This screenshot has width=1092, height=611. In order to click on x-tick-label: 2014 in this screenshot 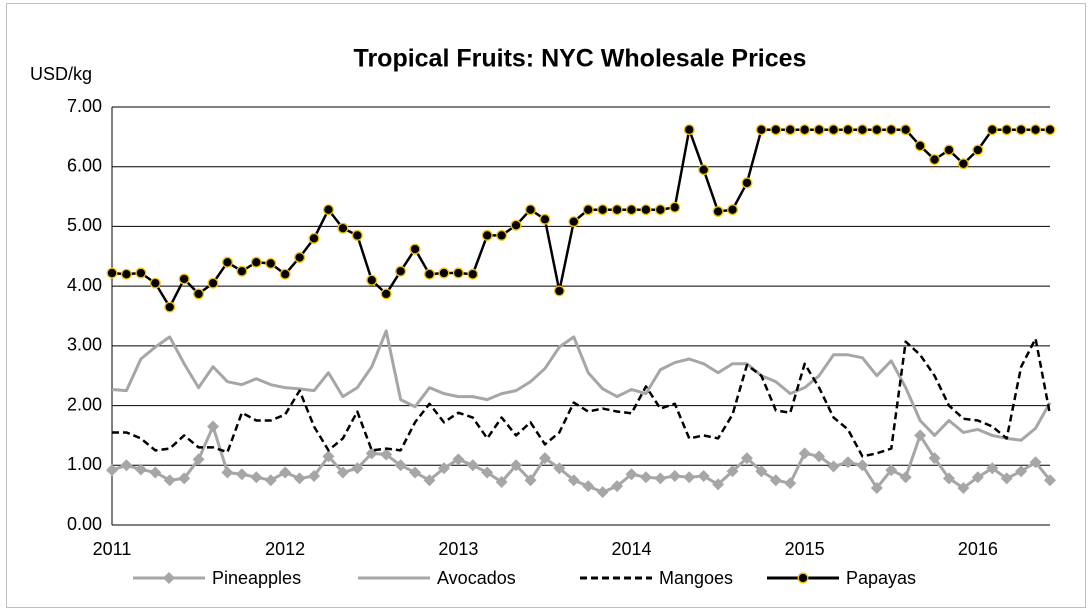, I will do `click(631, 549)`.